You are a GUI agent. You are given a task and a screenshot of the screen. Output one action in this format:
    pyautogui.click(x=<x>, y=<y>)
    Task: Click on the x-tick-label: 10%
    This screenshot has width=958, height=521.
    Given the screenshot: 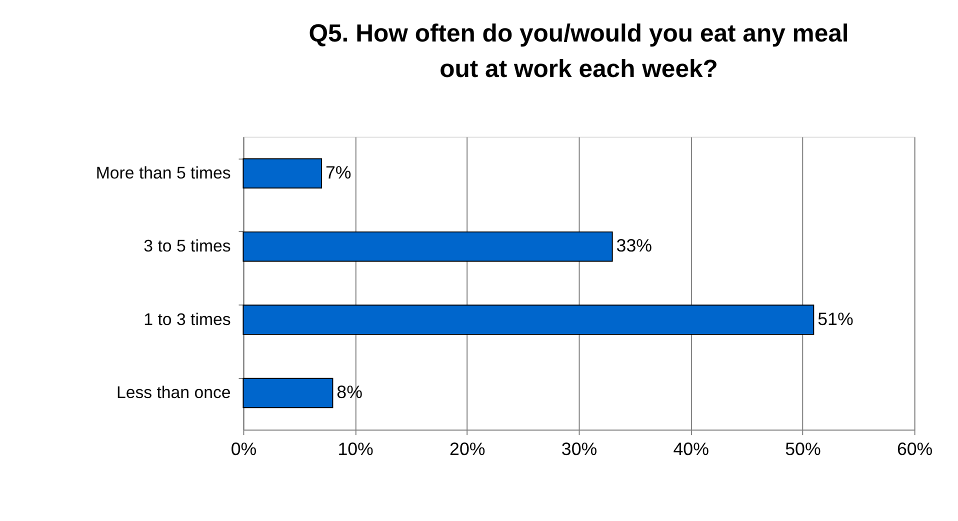 What is the action you would take?
    pyautogui.click(x=356, y=448)
    